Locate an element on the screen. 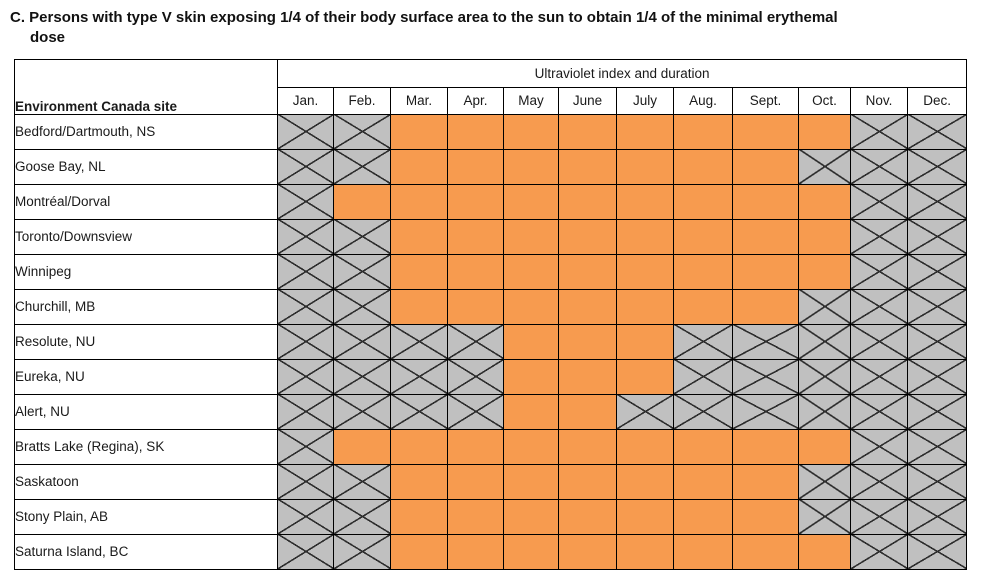 The width and height of the screenshot is (983, 585). site-name: Bedford/Dartmouth, NS is located at coordinates (146, 131).